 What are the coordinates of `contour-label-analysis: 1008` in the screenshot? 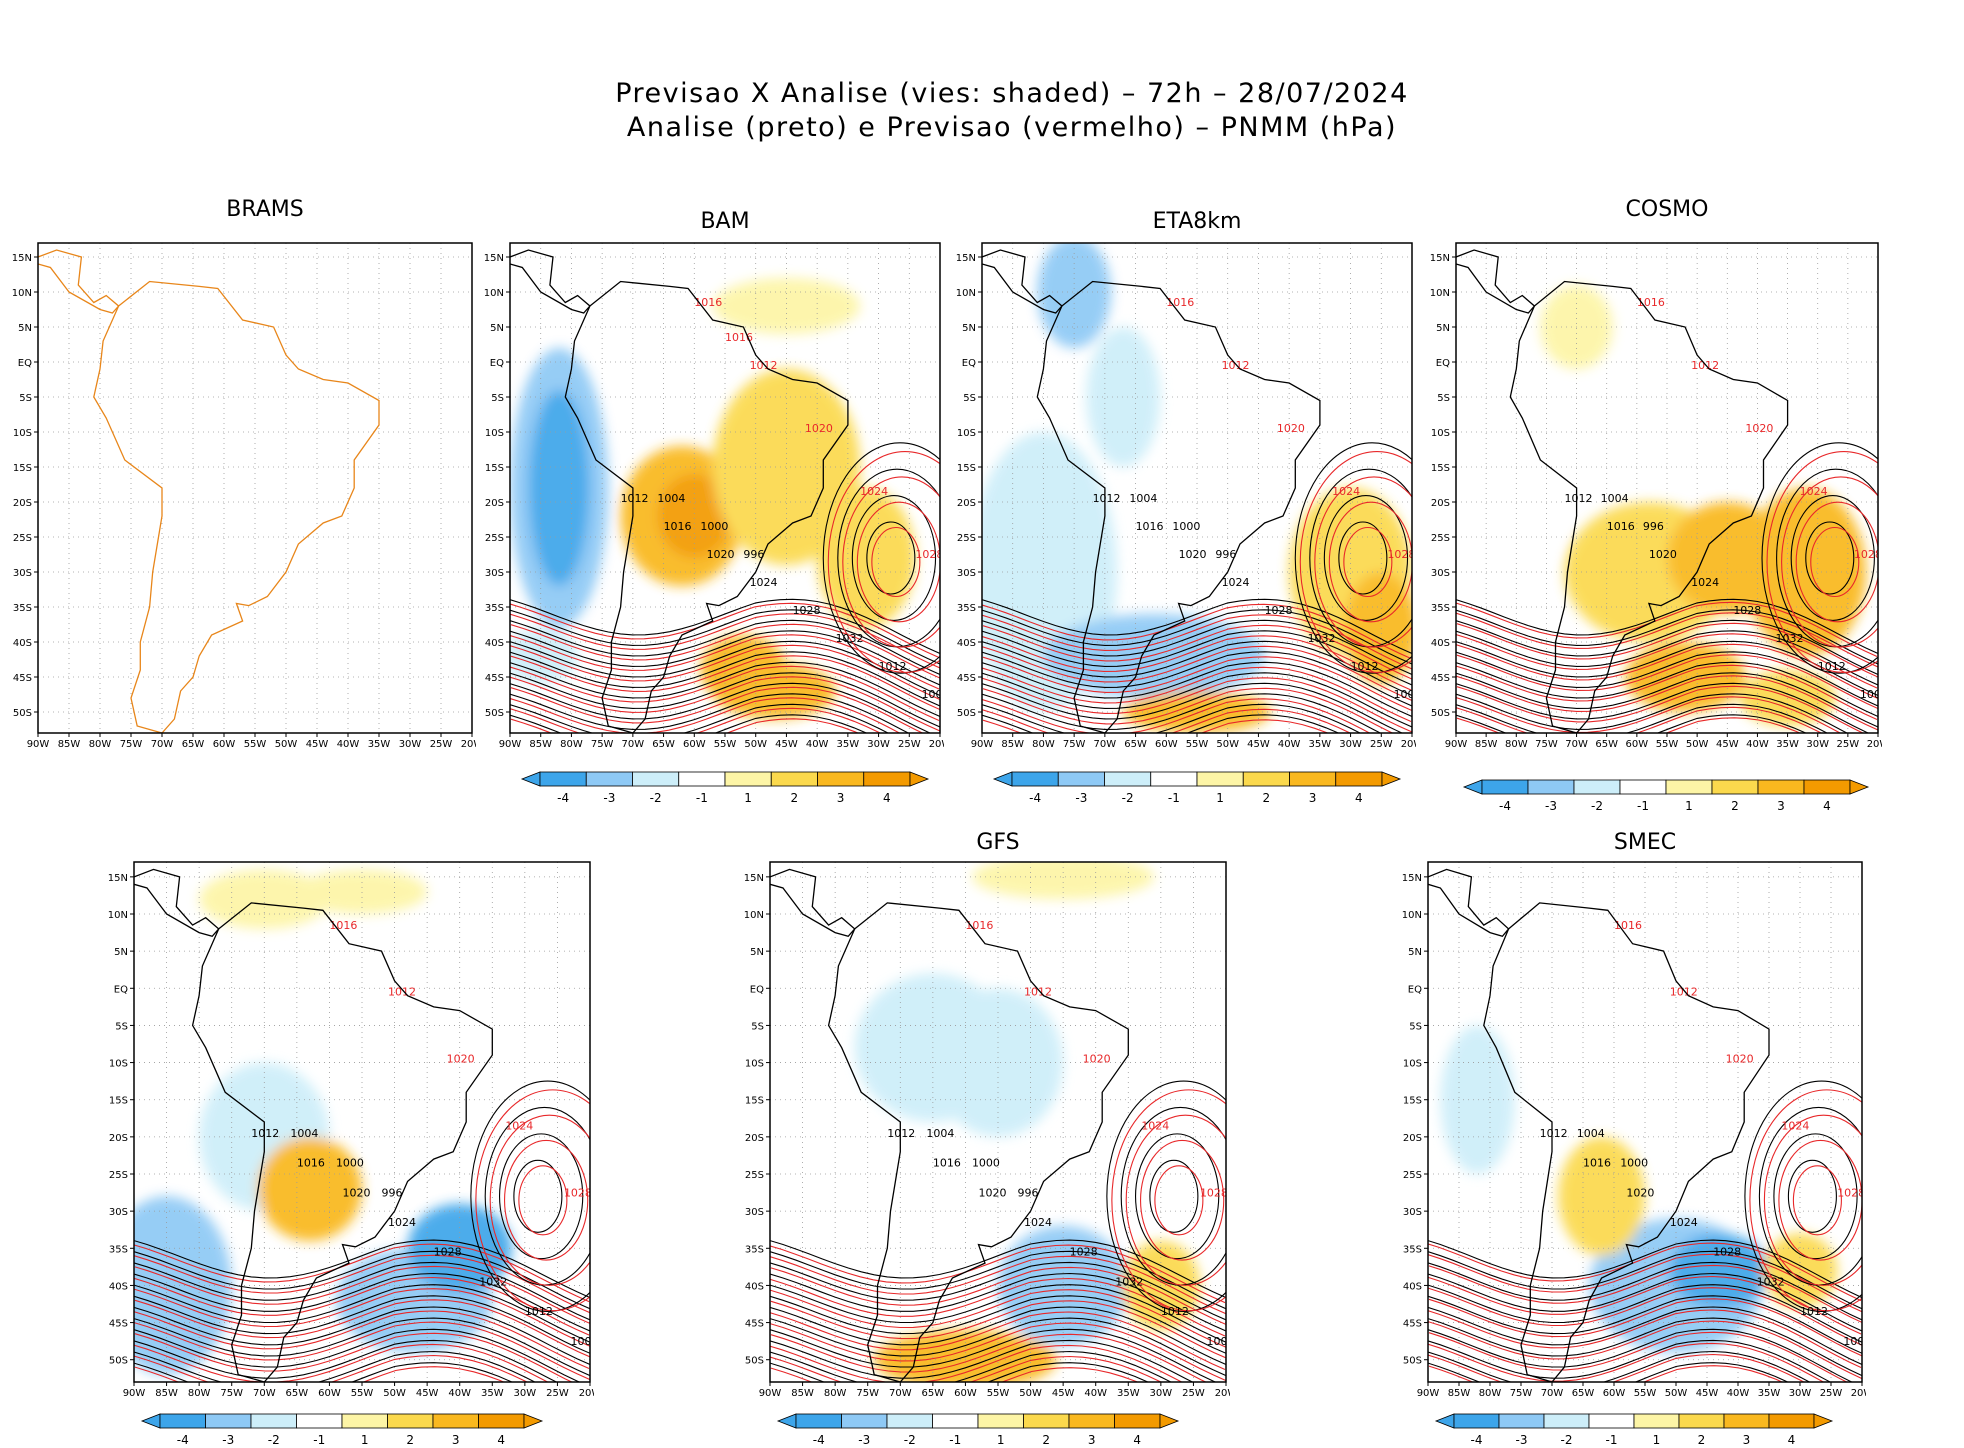 It's located at (1854, 1341).